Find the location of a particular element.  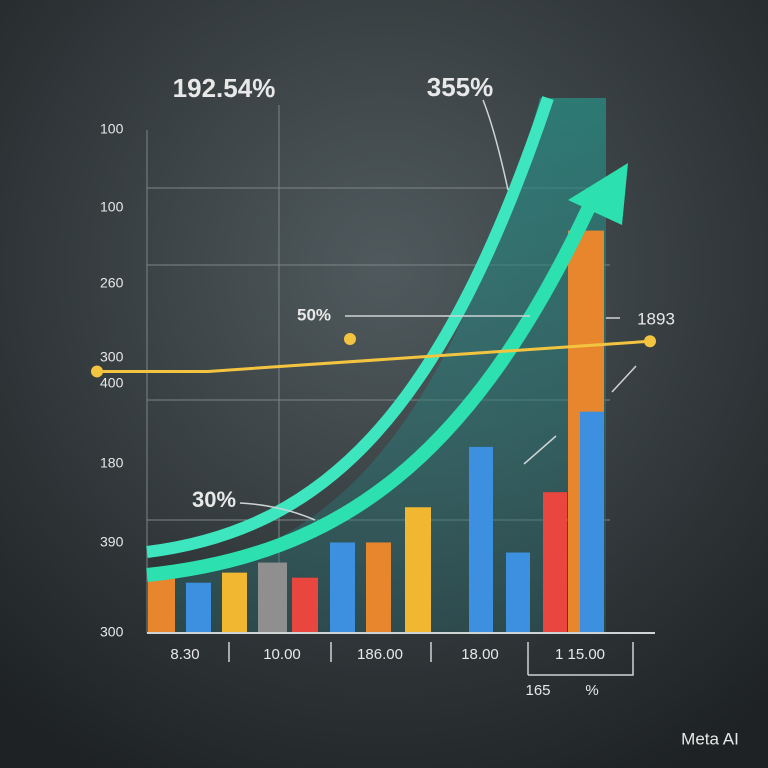

x-axis-label: 1 15.00 is located at coordinates (580, 654).